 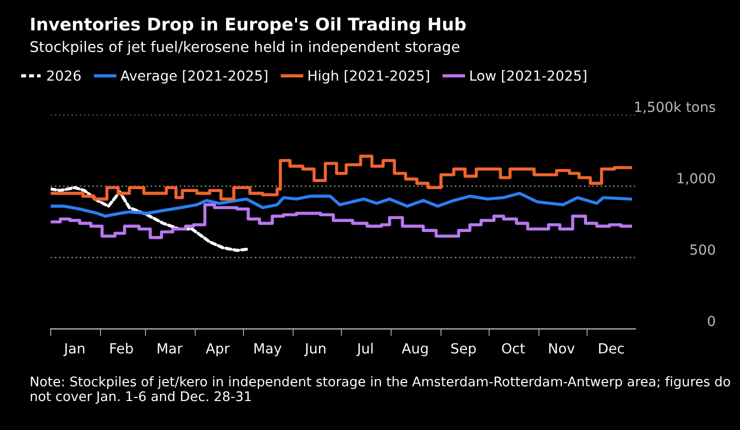 What do you see at coordinates (121, 348) in the screenshot?
I see `x-tick-label: Feb` at bounding box center [121, 348].